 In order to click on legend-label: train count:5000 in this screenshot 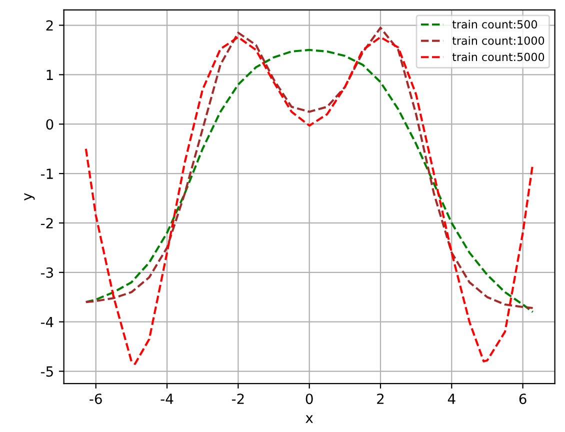, I will do `click(498, 57)`.